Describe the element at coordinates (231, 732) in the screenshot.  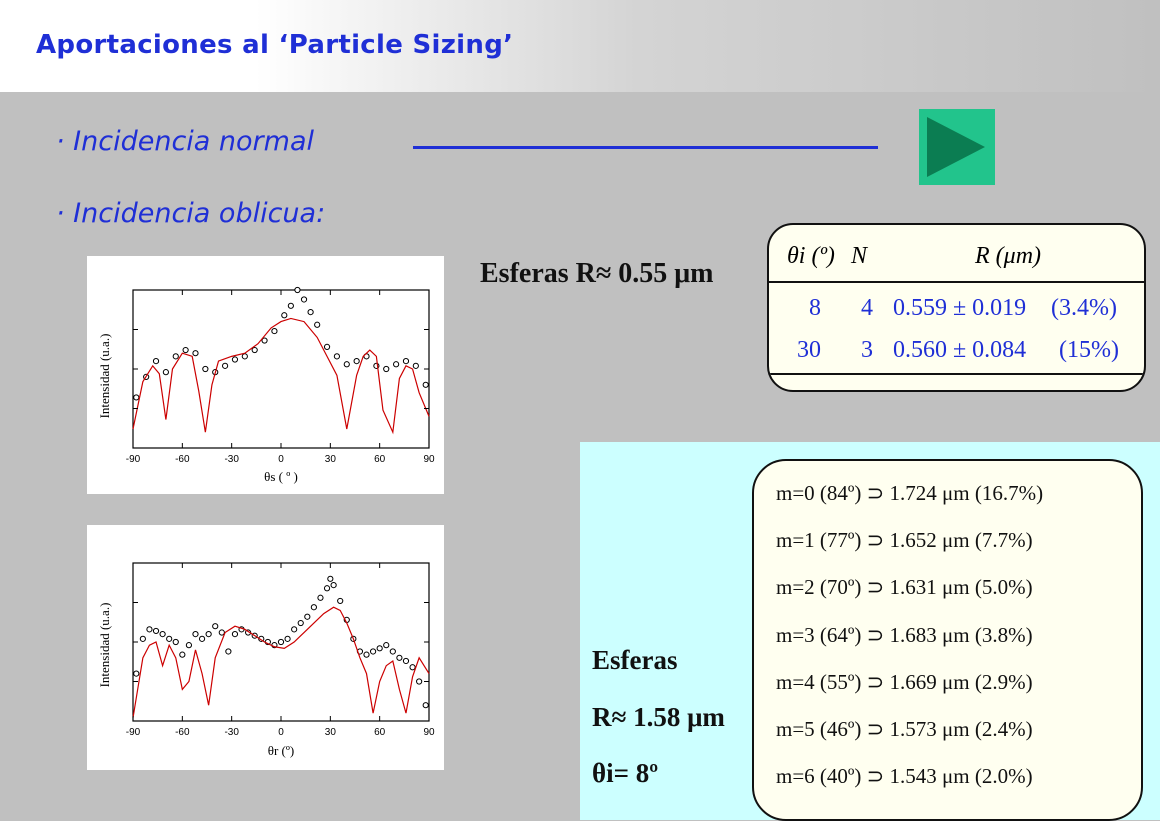
I see `x-tick-label: -30` at that location.